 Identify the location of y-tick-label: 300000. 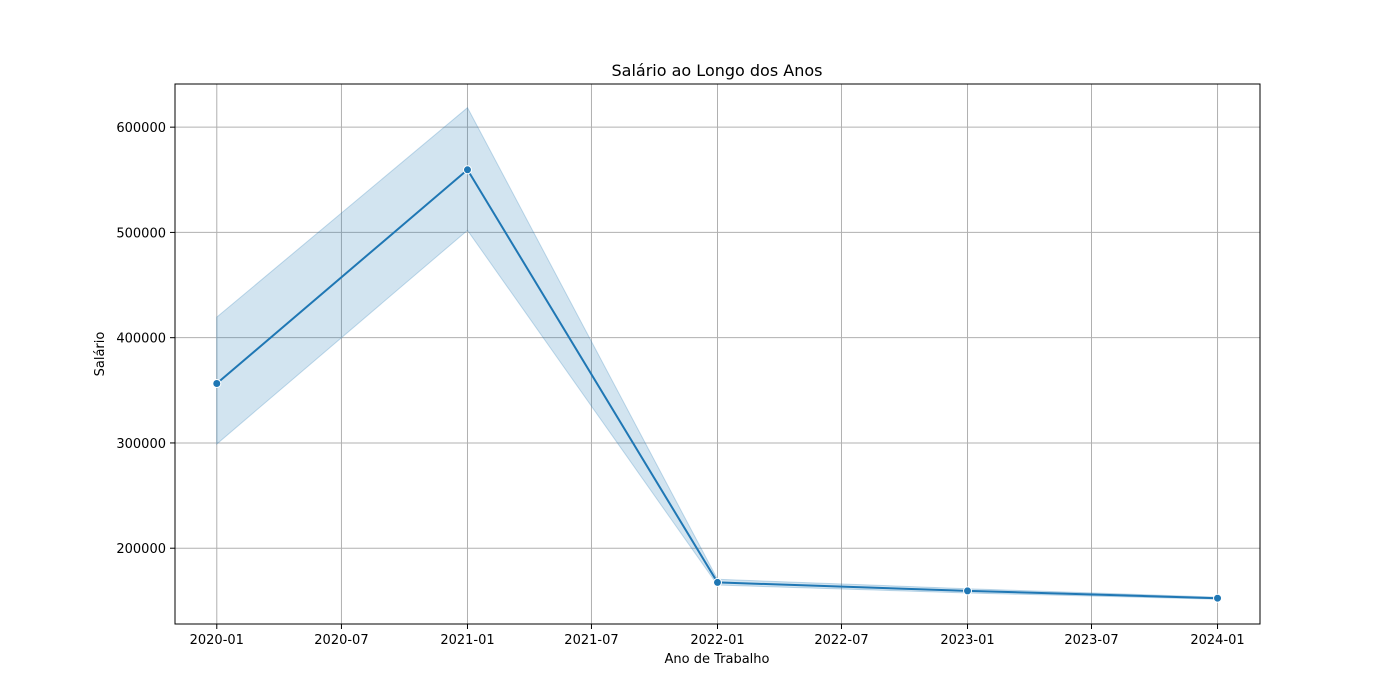
(141, 444).